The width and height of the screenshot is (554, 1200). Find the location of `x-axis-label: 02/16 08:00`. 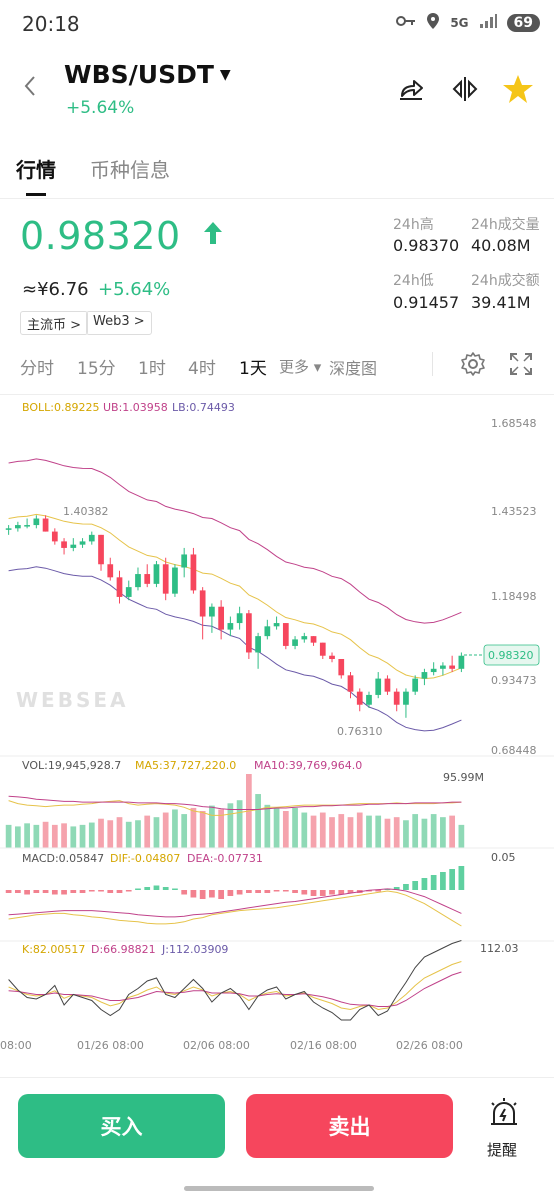

x-axis-label: 02/16 08:00 is located at coordinates (323, 1045).